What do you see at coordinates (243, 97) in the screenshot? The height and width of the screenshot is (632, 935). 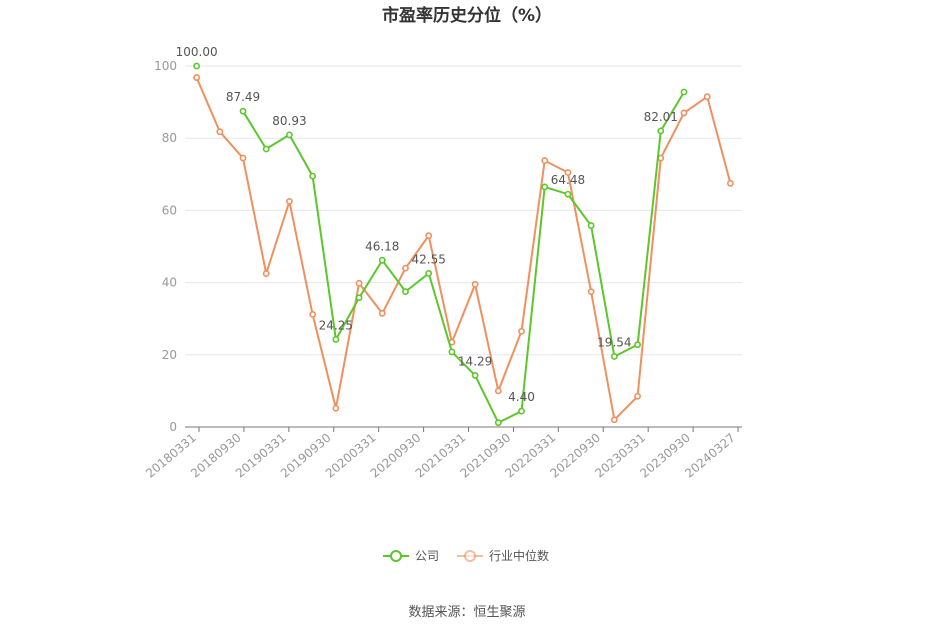 I see `data-label: 87.49` at bounding box center [243, 97].